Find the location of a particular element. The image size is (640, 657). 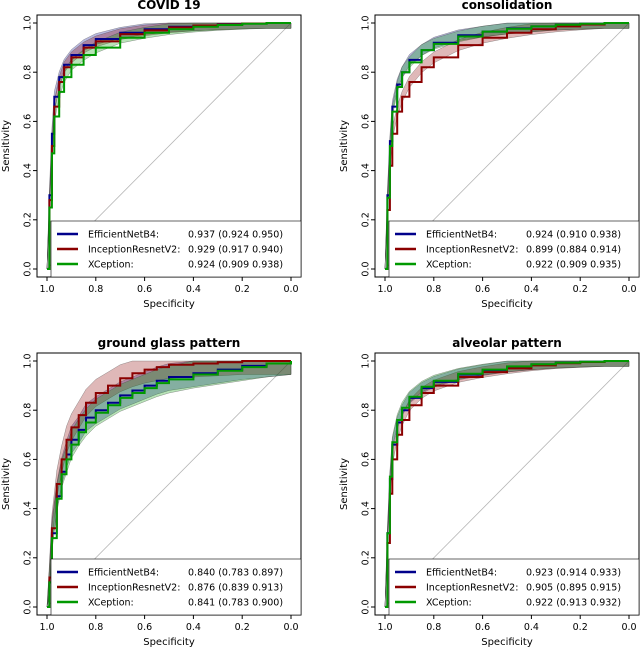

legend-auc-value: 0.876 (0.839 0.913) is located at coordinates (235, 588).